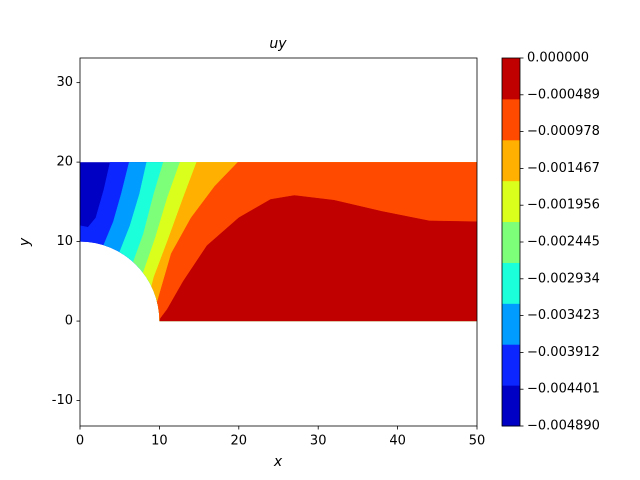  What do you see at coordinates (64, 162) in the screenshot?
I see `y-tick-label: 20` at bounding box center [64, 162].